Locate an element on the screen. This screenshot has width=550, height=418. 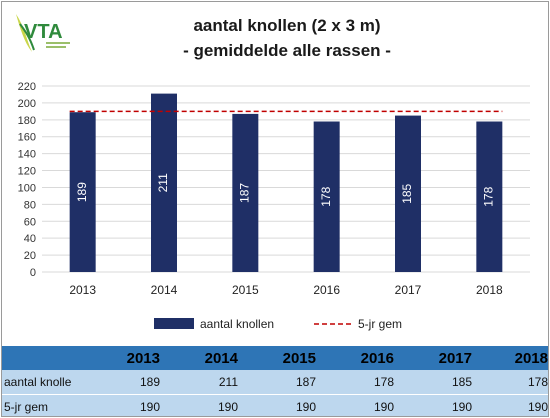
data-label: 189 is located at coordinates (82, 192).